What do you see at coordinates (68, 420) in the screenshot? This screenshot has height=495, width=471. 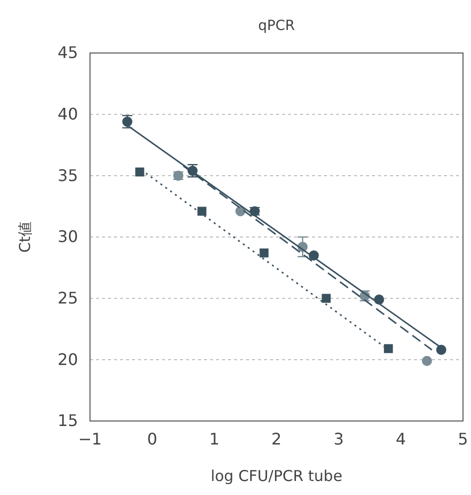 I see `y-tick-label: 15` at bounding box center [68, 420].